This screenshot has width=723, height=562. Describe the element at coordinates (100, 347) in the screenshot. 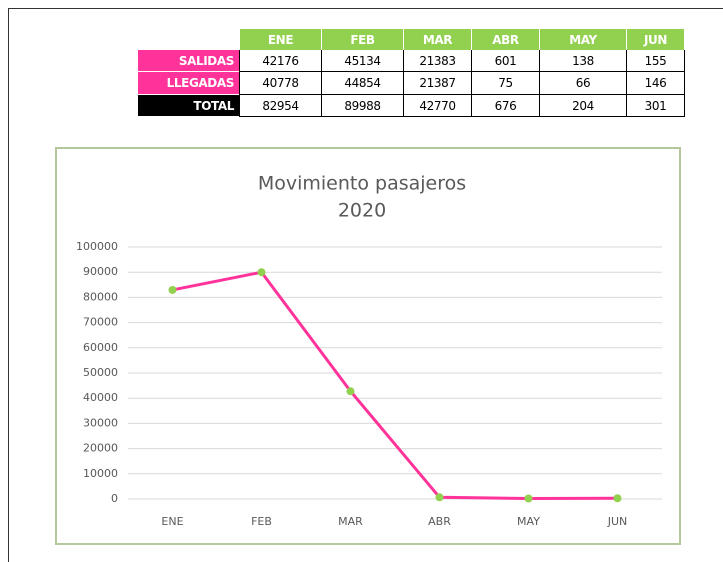

I see `y-tick-label: 60000` at that location.